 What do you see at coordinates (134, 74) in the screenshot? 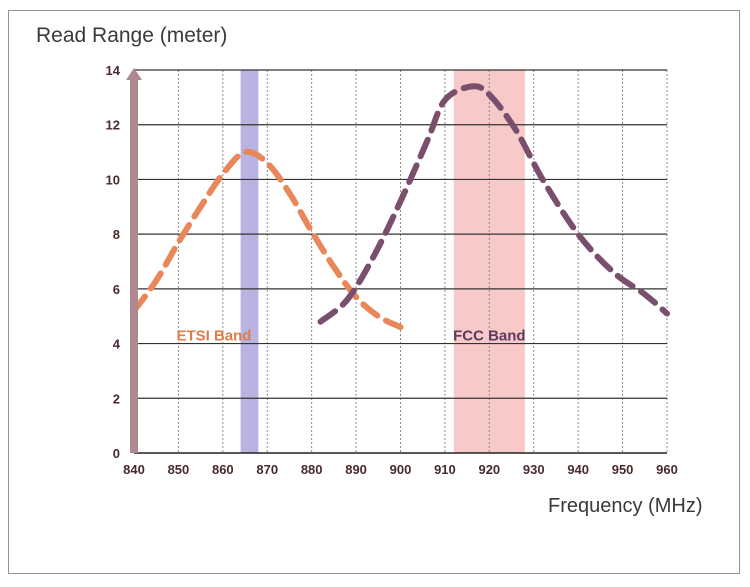
I see `y-axis-arrowhead` at bounding box center [134, 74].